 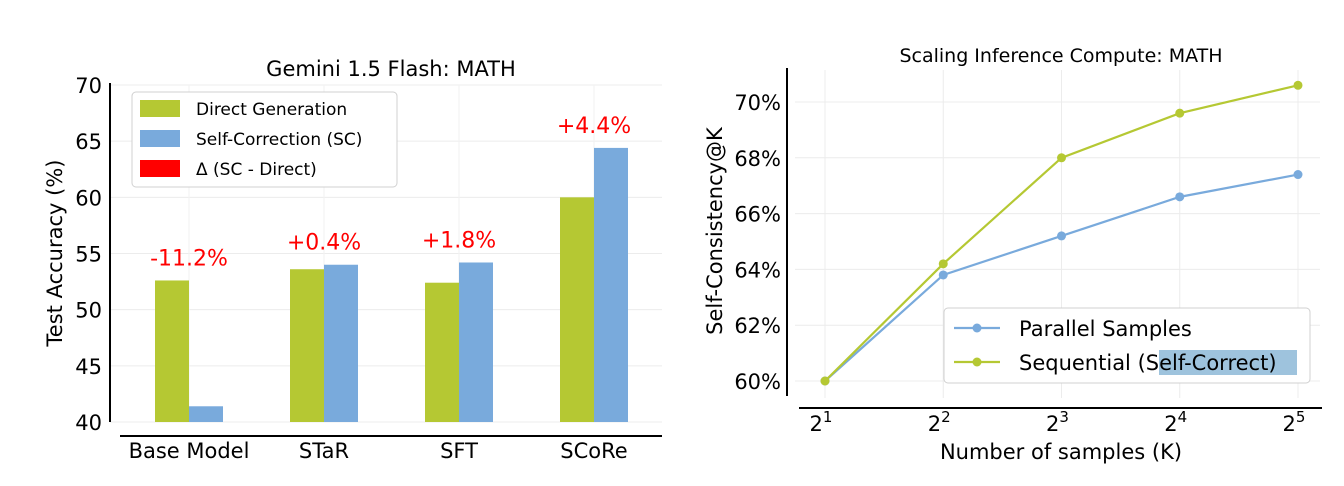 I want to click on left-y-tick-40: 40, so click(x=88, y=423).